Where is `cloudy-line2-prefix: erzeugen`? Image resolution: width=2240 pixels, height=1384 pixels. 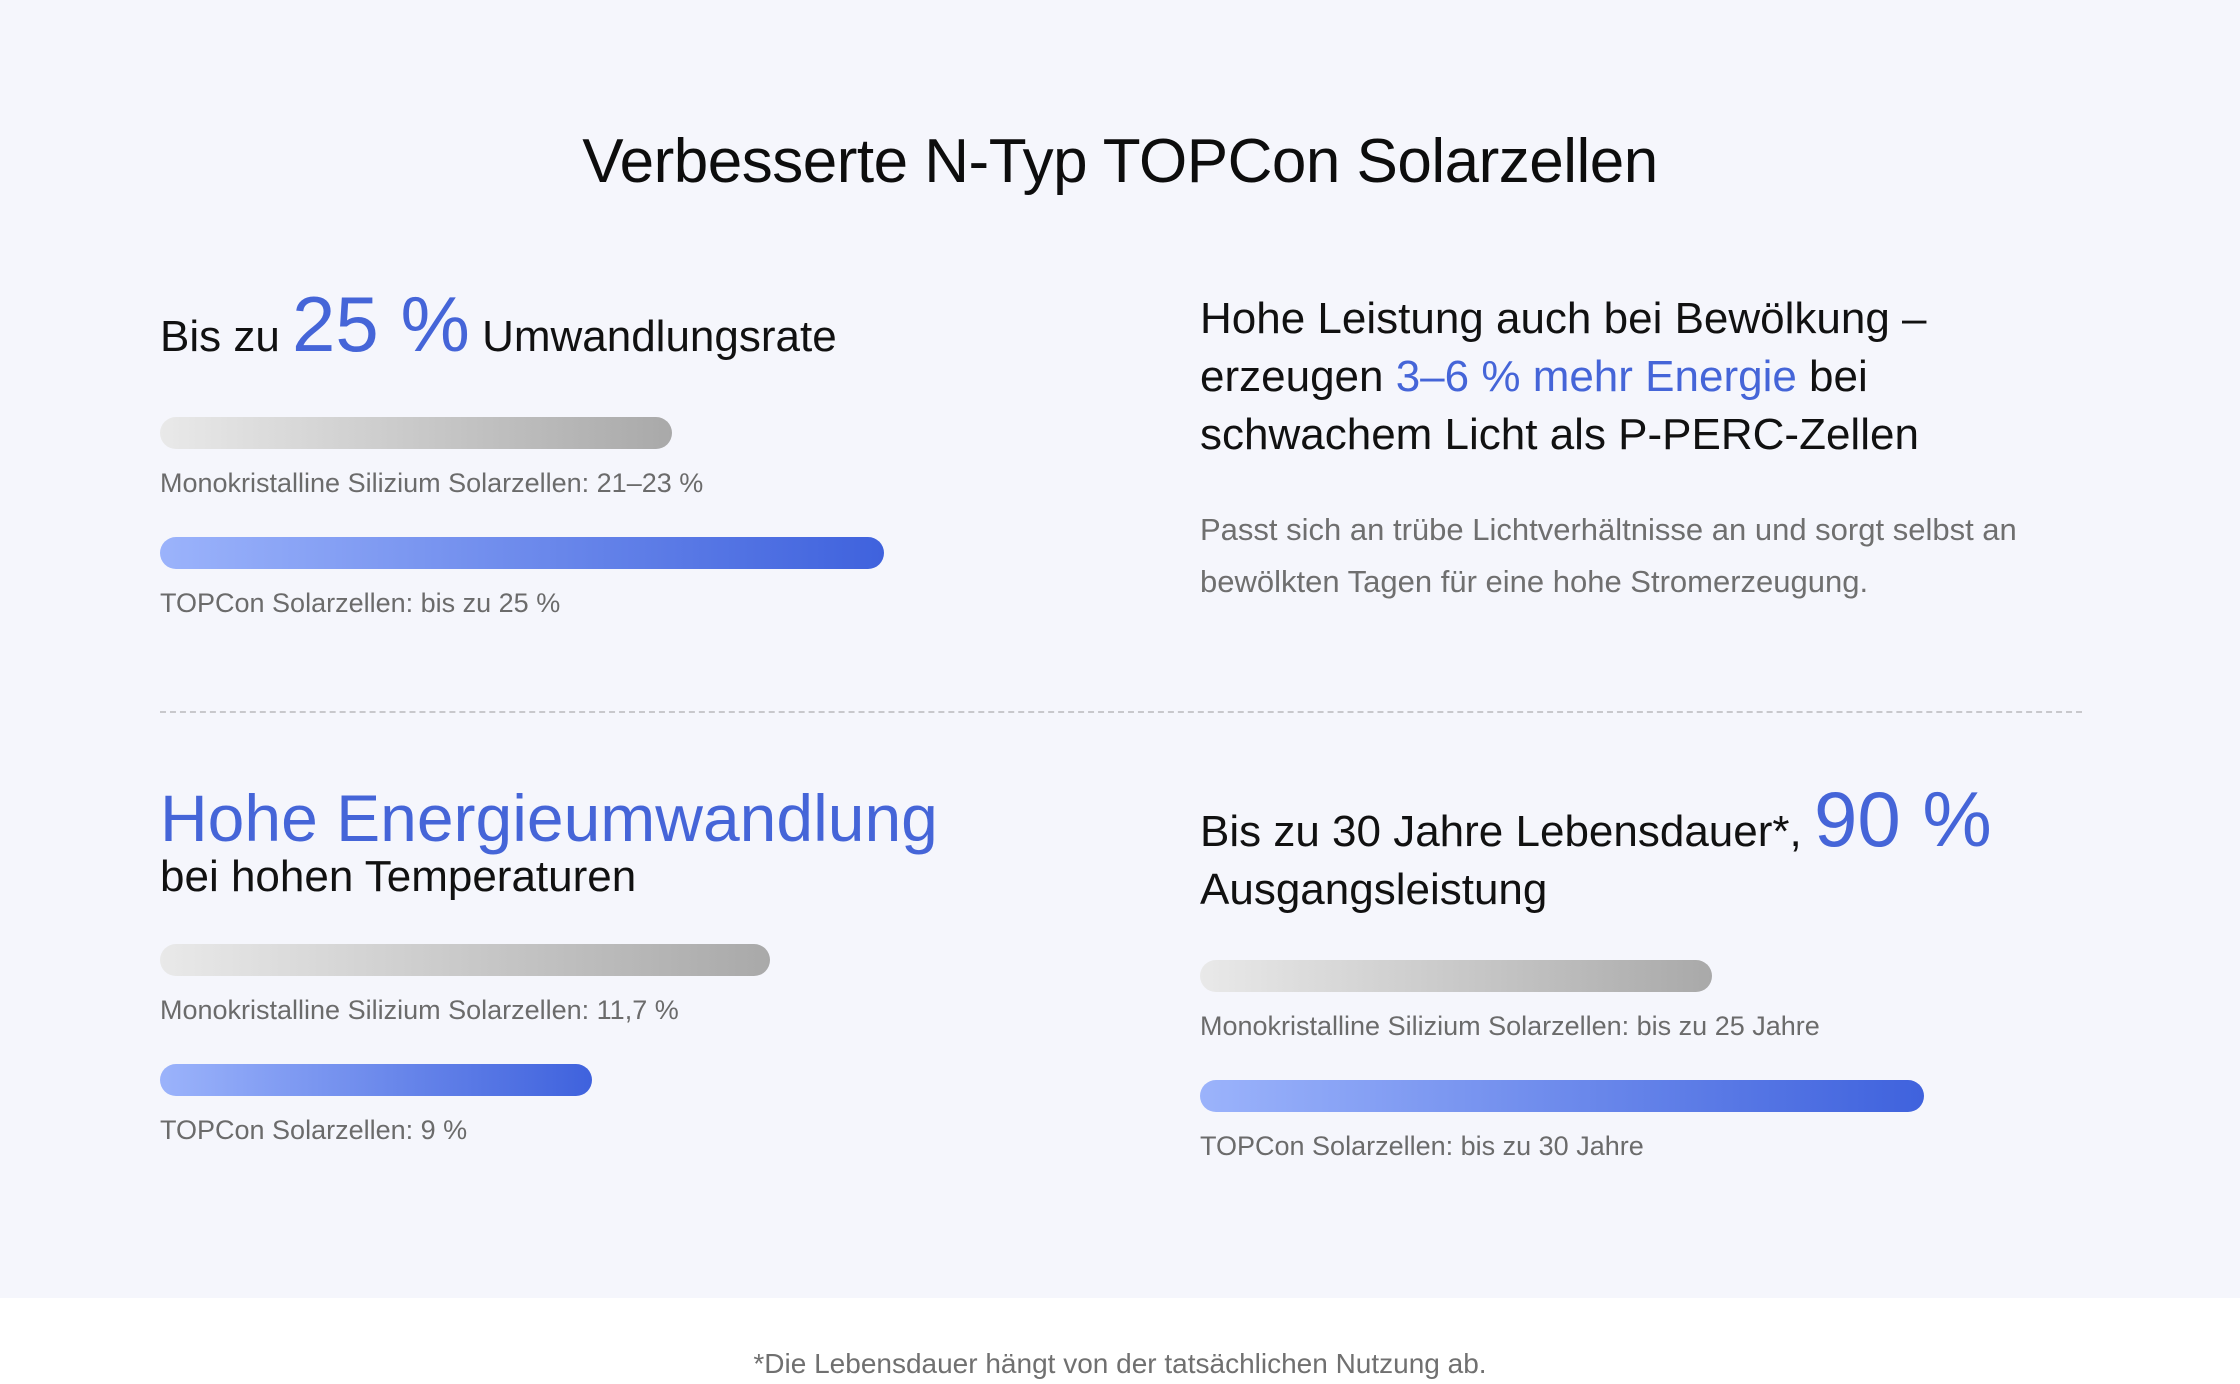
cloudy-line2-prefix: erzeugen is located at coordinates (1298, 376).